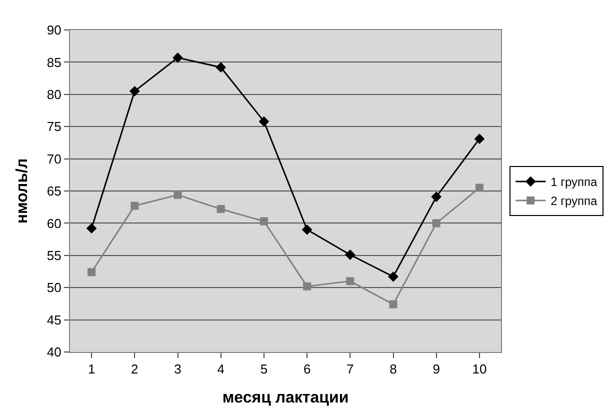 The height and width of the screenshot is (417, 616). I want to click on y-tick-label: 75, so click(54, 126).